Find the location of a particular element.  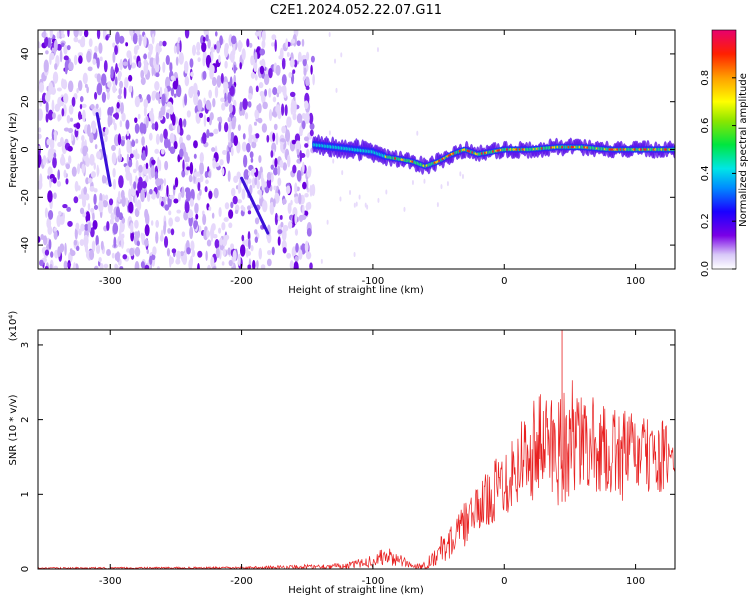

snr-multiplier: (x10⁴) is located at coordinates (13, 326).